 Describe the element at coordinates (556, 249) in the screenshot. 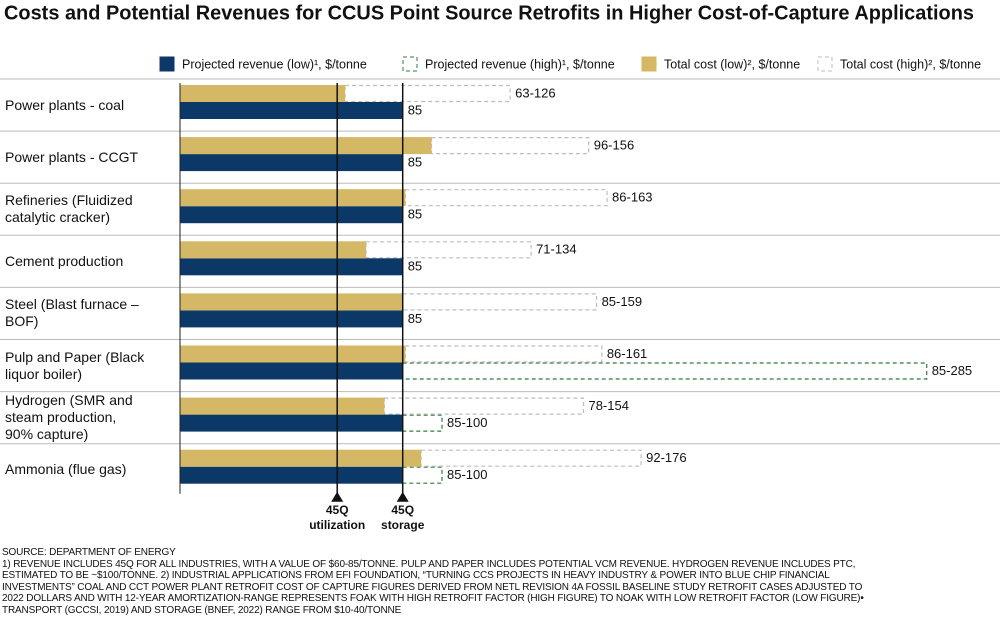

I see `value-label: 71-134` at that location.